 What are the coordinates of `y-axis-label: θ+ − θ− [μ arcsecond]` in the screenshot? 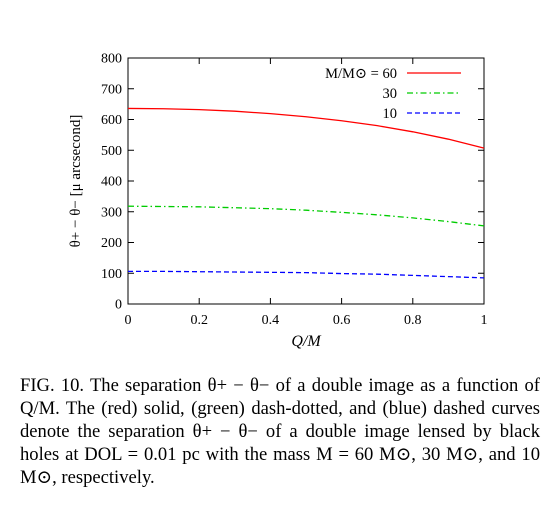 It's located at (76, 181).